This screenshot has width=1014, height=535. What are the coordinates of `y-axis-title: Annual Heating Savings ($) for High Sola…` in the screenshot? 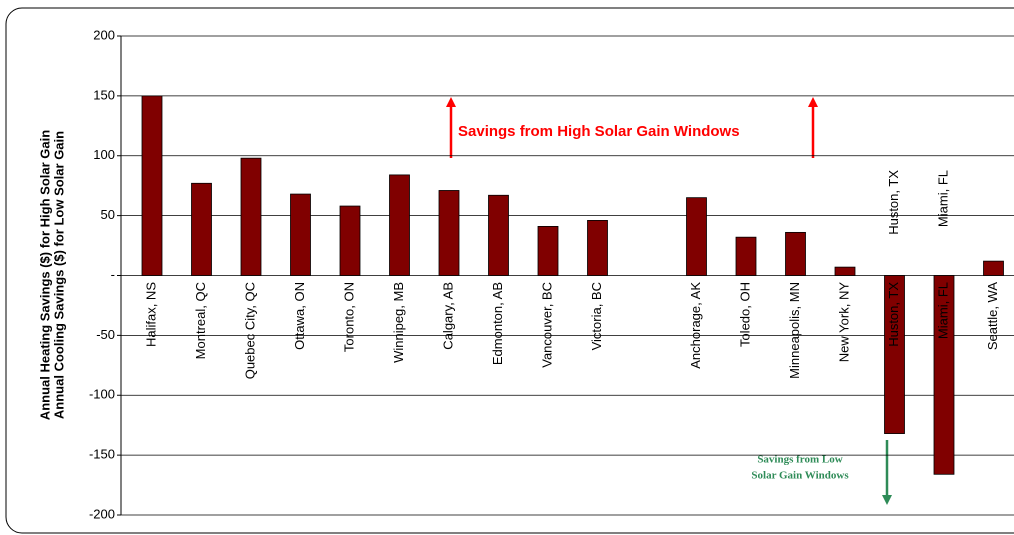 It's located at (51, 275).